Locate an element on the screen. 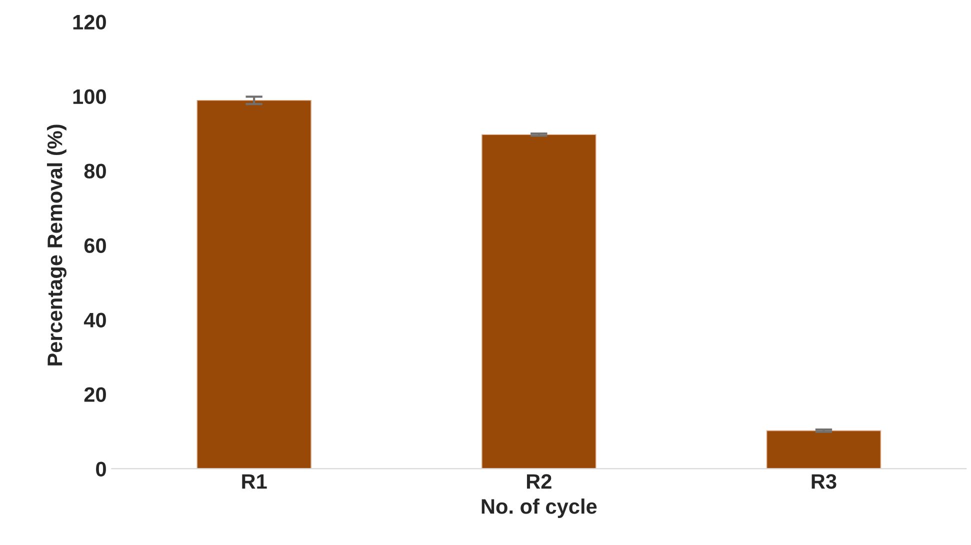  x-tick-label: R2 is located at coordinates (539, 481).